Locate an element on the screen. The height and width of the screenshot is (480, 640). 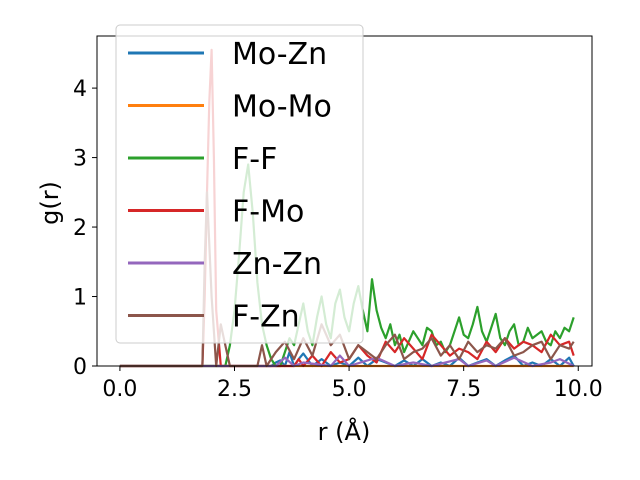
y-axis-label: g(r) is located at coordinates (50, 203).